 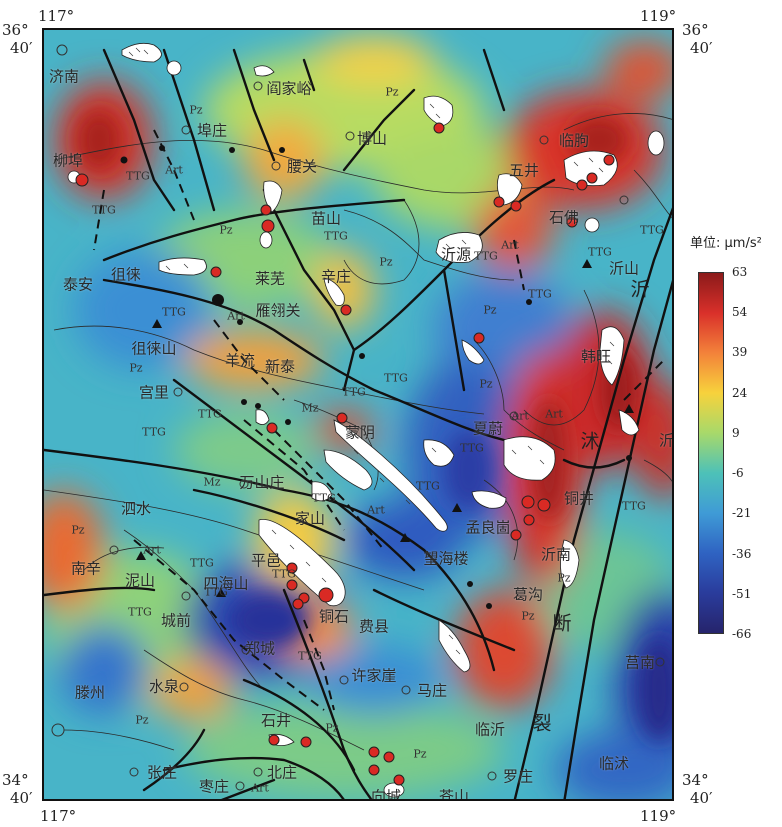 I want to click on place-label: 韩旺, so click(x=596, y=356).